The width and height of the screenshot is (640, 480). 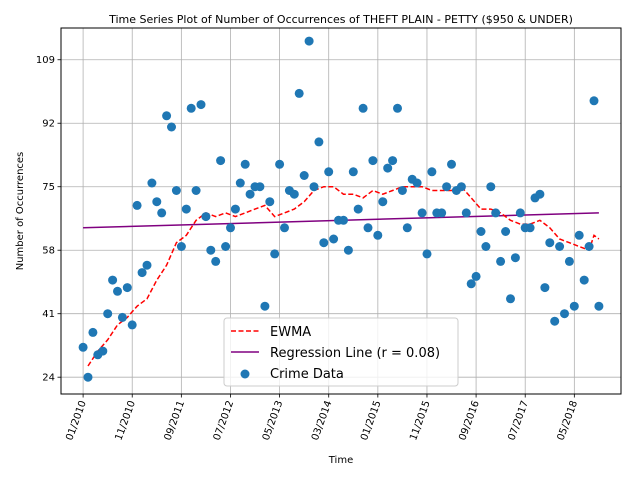 I want to click on y-tick-label: 75, so click(x=48, y=187).